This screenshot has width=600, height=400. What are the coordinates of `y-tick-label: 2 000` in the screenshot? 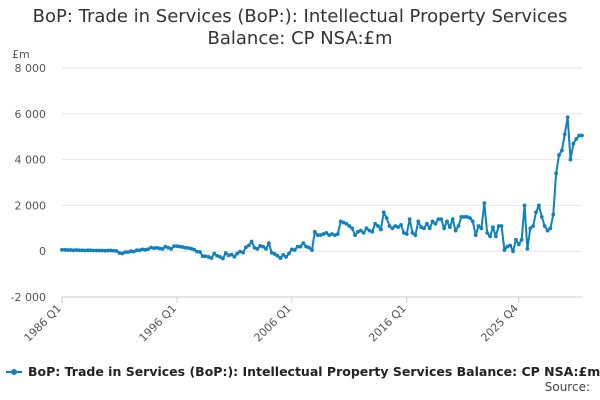 It's located at (31, 205).